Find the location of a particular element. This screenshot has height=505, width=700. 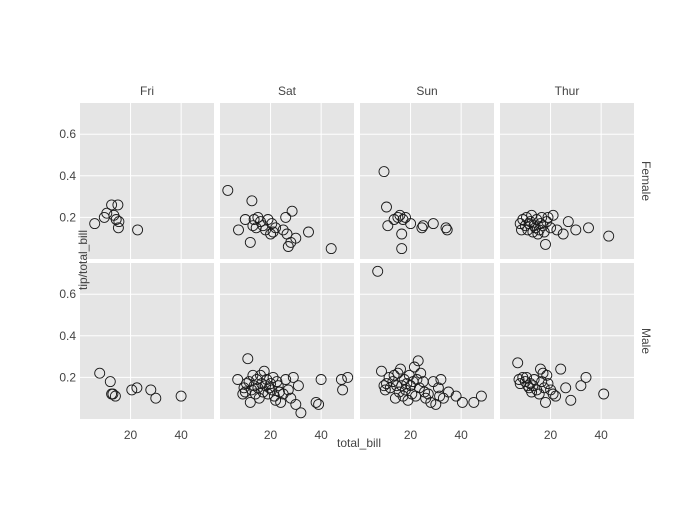

facet-label-female: Female is located at coordinates (646, 181).